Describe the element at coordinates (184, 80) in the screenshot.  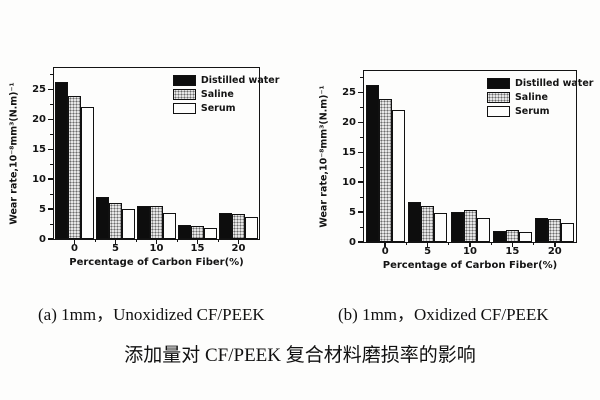
I see `legend-swatch-distilled` at that location.